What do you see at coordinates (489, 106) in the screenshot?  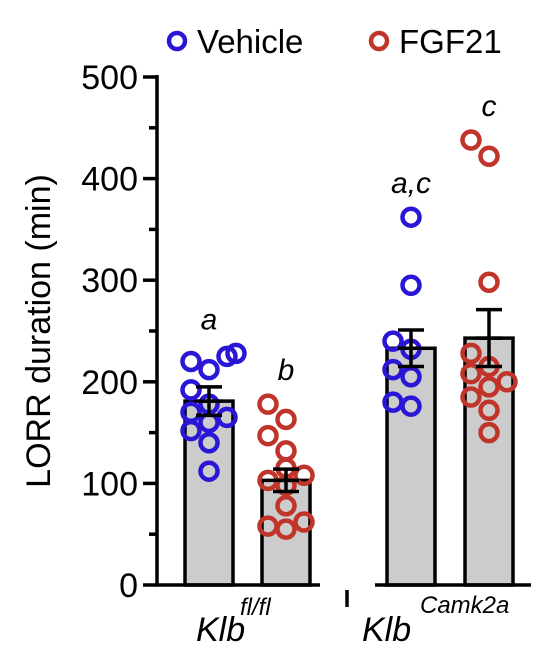 I see `significance-label: c` at bounding box center [489, 106].